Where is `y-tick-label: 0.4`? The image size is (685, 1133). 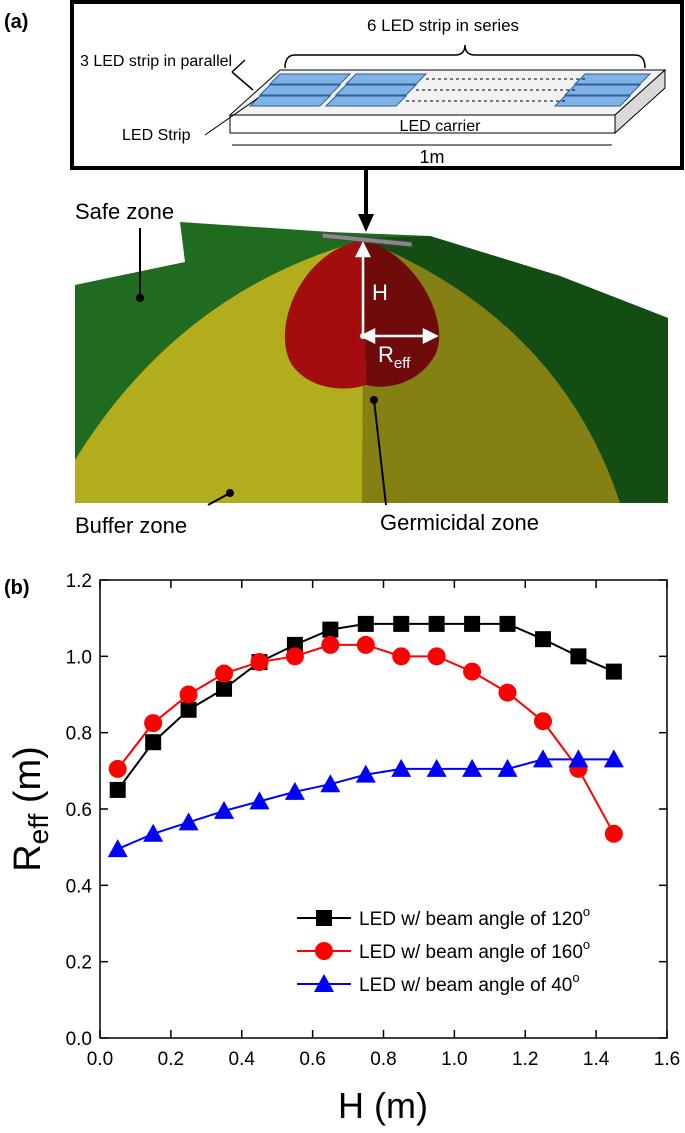 y-tick-label: 0.4 is located at coordinates (79, 886).